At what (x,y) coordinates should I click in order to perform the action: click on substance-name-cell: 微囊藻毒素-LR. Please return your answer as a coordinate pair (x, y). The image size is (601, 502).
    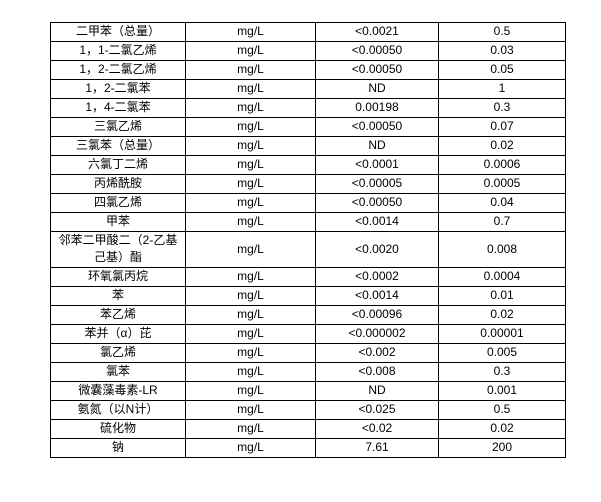
    Looking at the image, I should click on (118, 390).